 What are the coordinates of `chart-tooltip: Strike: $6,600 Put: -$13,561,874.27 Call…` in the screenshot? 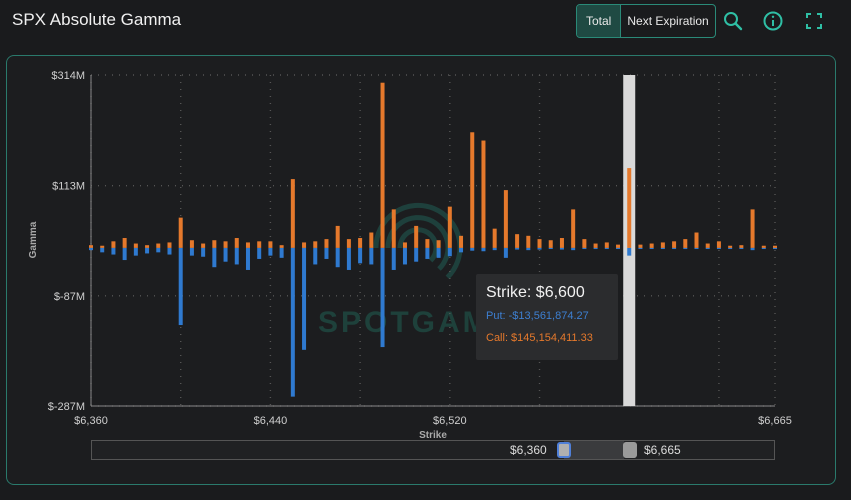 It's located at (547, 317).